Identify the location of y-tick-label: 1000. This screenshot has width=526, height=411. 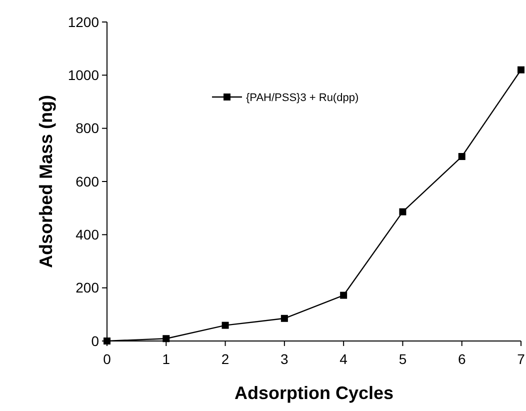
(84, 75).